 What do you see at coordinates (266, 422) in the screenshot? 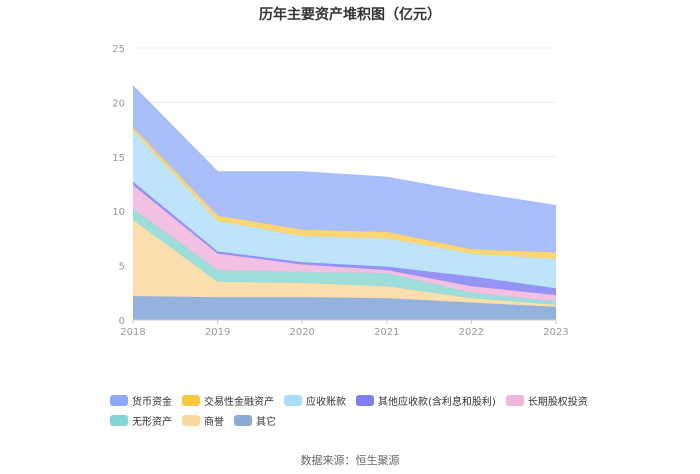
I see `legend-label: 其它` at bounding box center [266, 422].